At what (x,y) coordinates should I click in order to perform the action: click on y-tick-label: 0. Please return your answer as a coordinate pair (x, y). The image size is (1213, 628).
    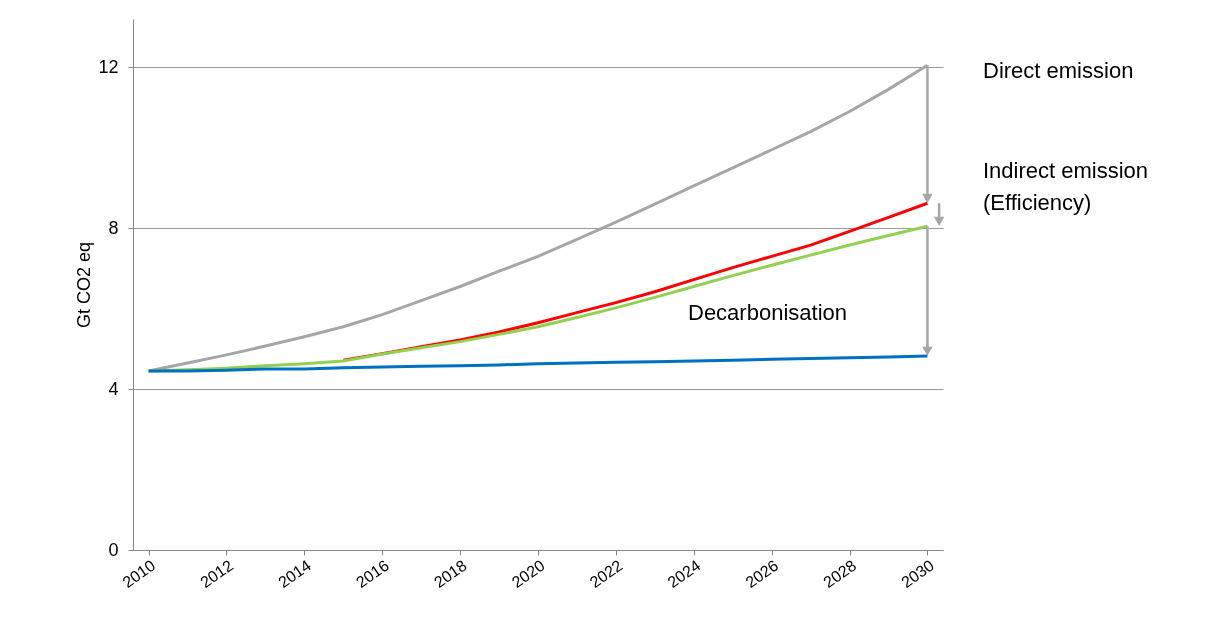
    Looking at the image, I should click on (113, 549).